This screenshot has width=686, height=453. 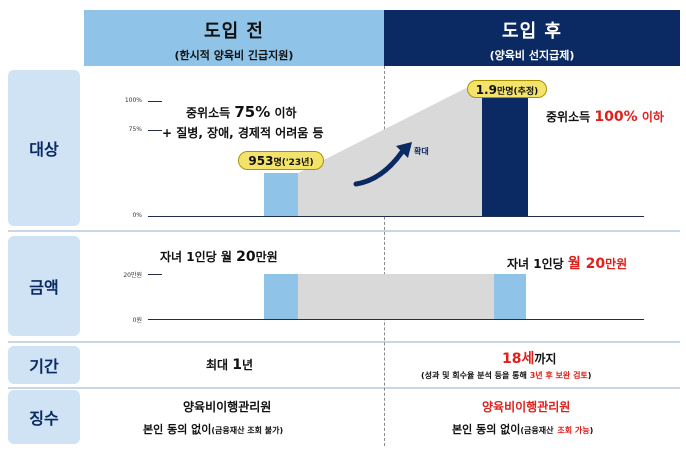 I want to click on amount-gray-area, so click(x=396, y=296).